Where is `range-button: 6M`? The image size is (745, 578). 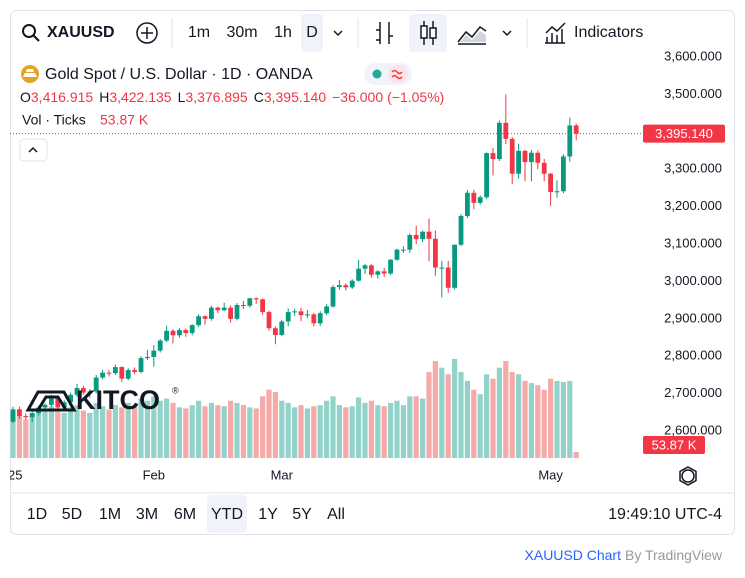 range-button: 6M is located at coordinates (185, 514).